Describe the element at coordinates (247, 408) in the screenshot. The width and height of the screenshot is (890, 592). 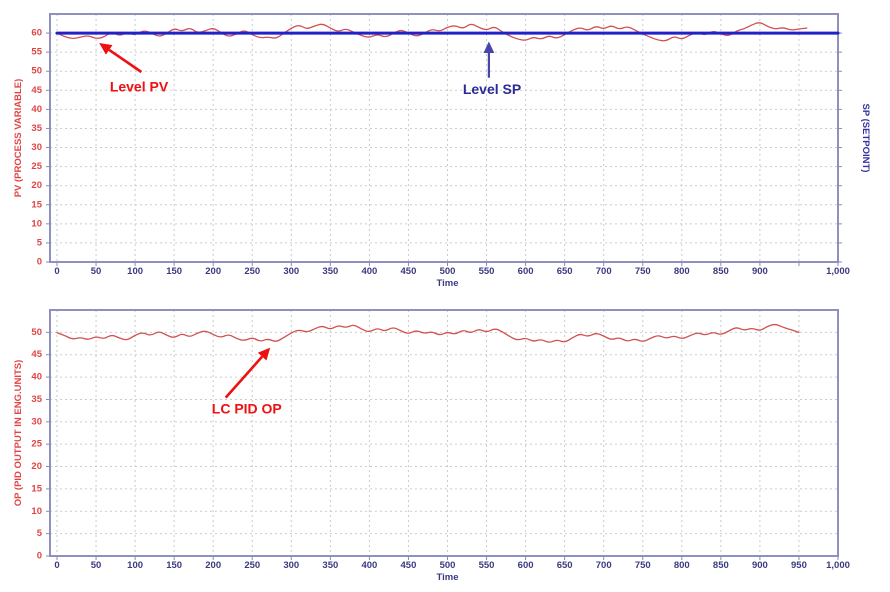
I see `annotation-label: LC PID OP` at that location.